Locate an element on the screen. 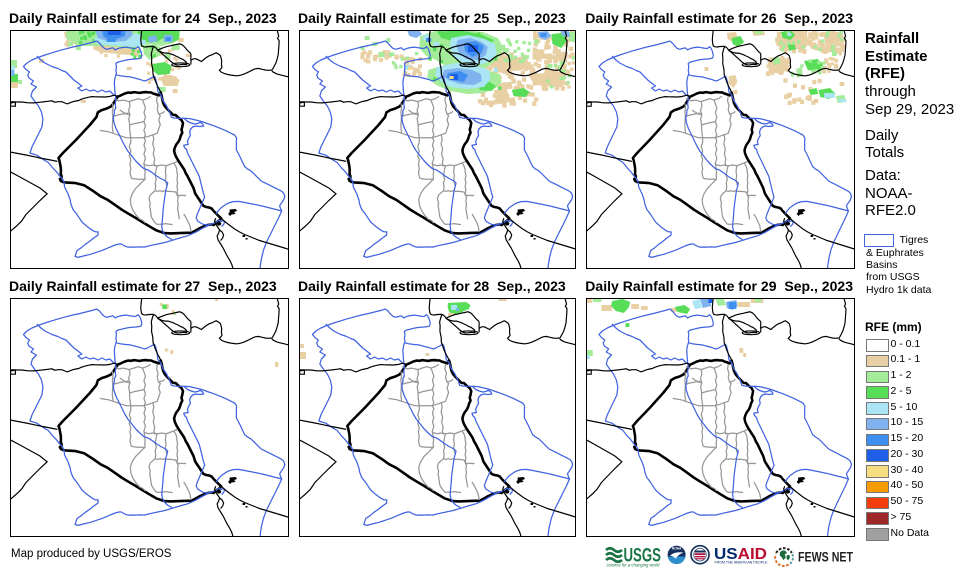 The height and width of the screenshot is (576, 967). svg-text: science for a changing world is located at coordinates (634, 565).